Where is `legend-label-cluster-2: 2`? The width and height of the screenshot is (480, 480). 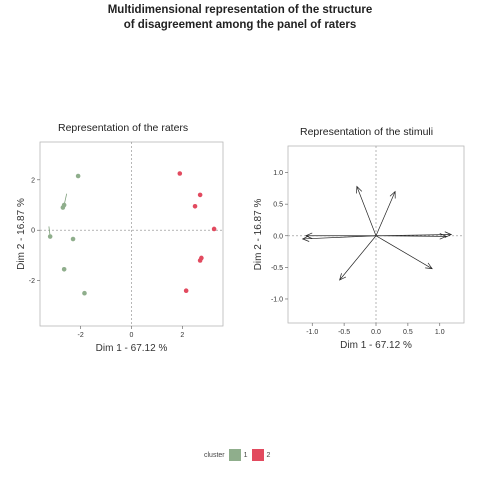
legend-label-cluster-2: 2 is located at coordinates (268, 455).